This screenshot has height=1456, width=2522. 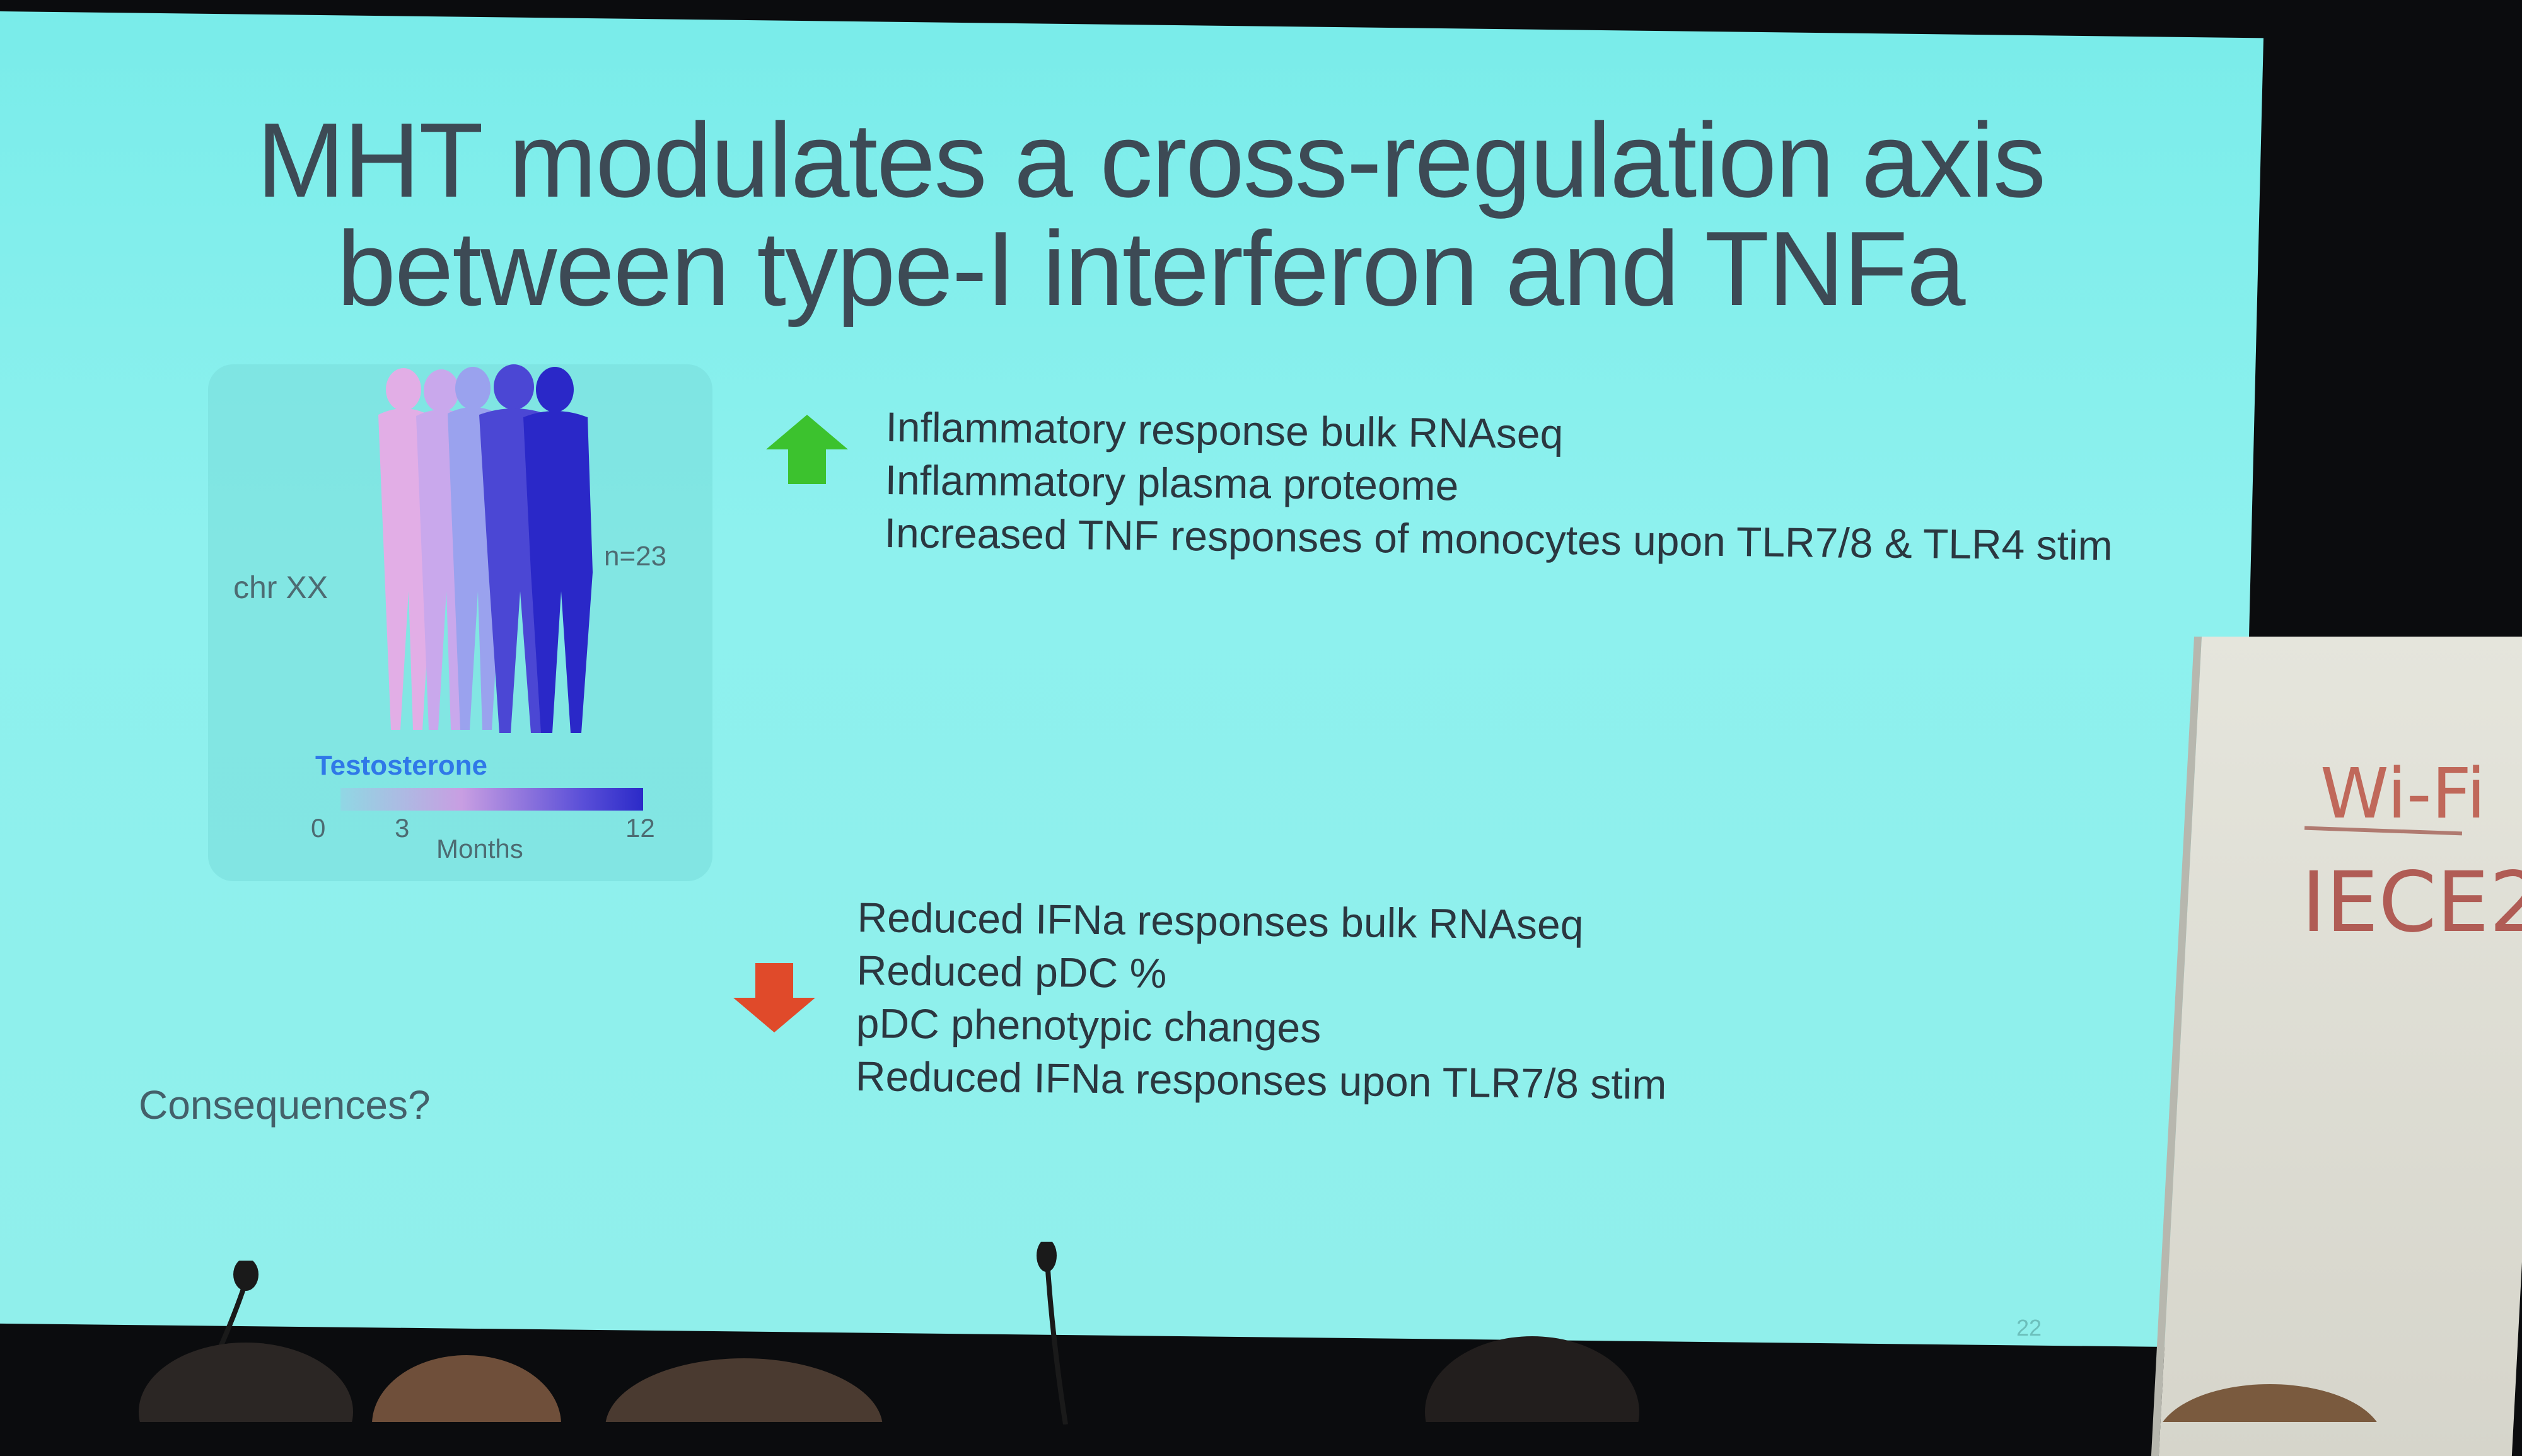 What do you see at coordinates (774, 997) in the screenshot?
I see `red-down-arrow-icon` at bounding box center [774, 997].